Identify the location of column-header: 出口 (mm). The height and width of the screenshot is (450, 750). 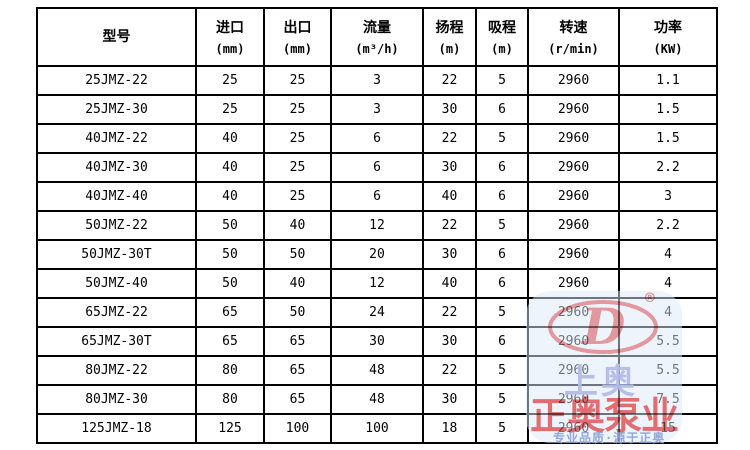
(297, 37).